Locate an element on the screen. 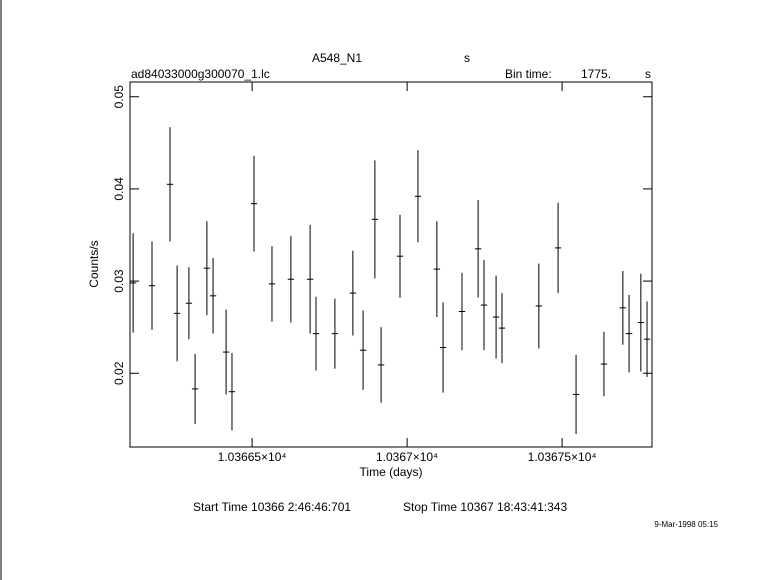  x-tick-label: 1.03675×10⁴ is located at coordinates (562, 457).